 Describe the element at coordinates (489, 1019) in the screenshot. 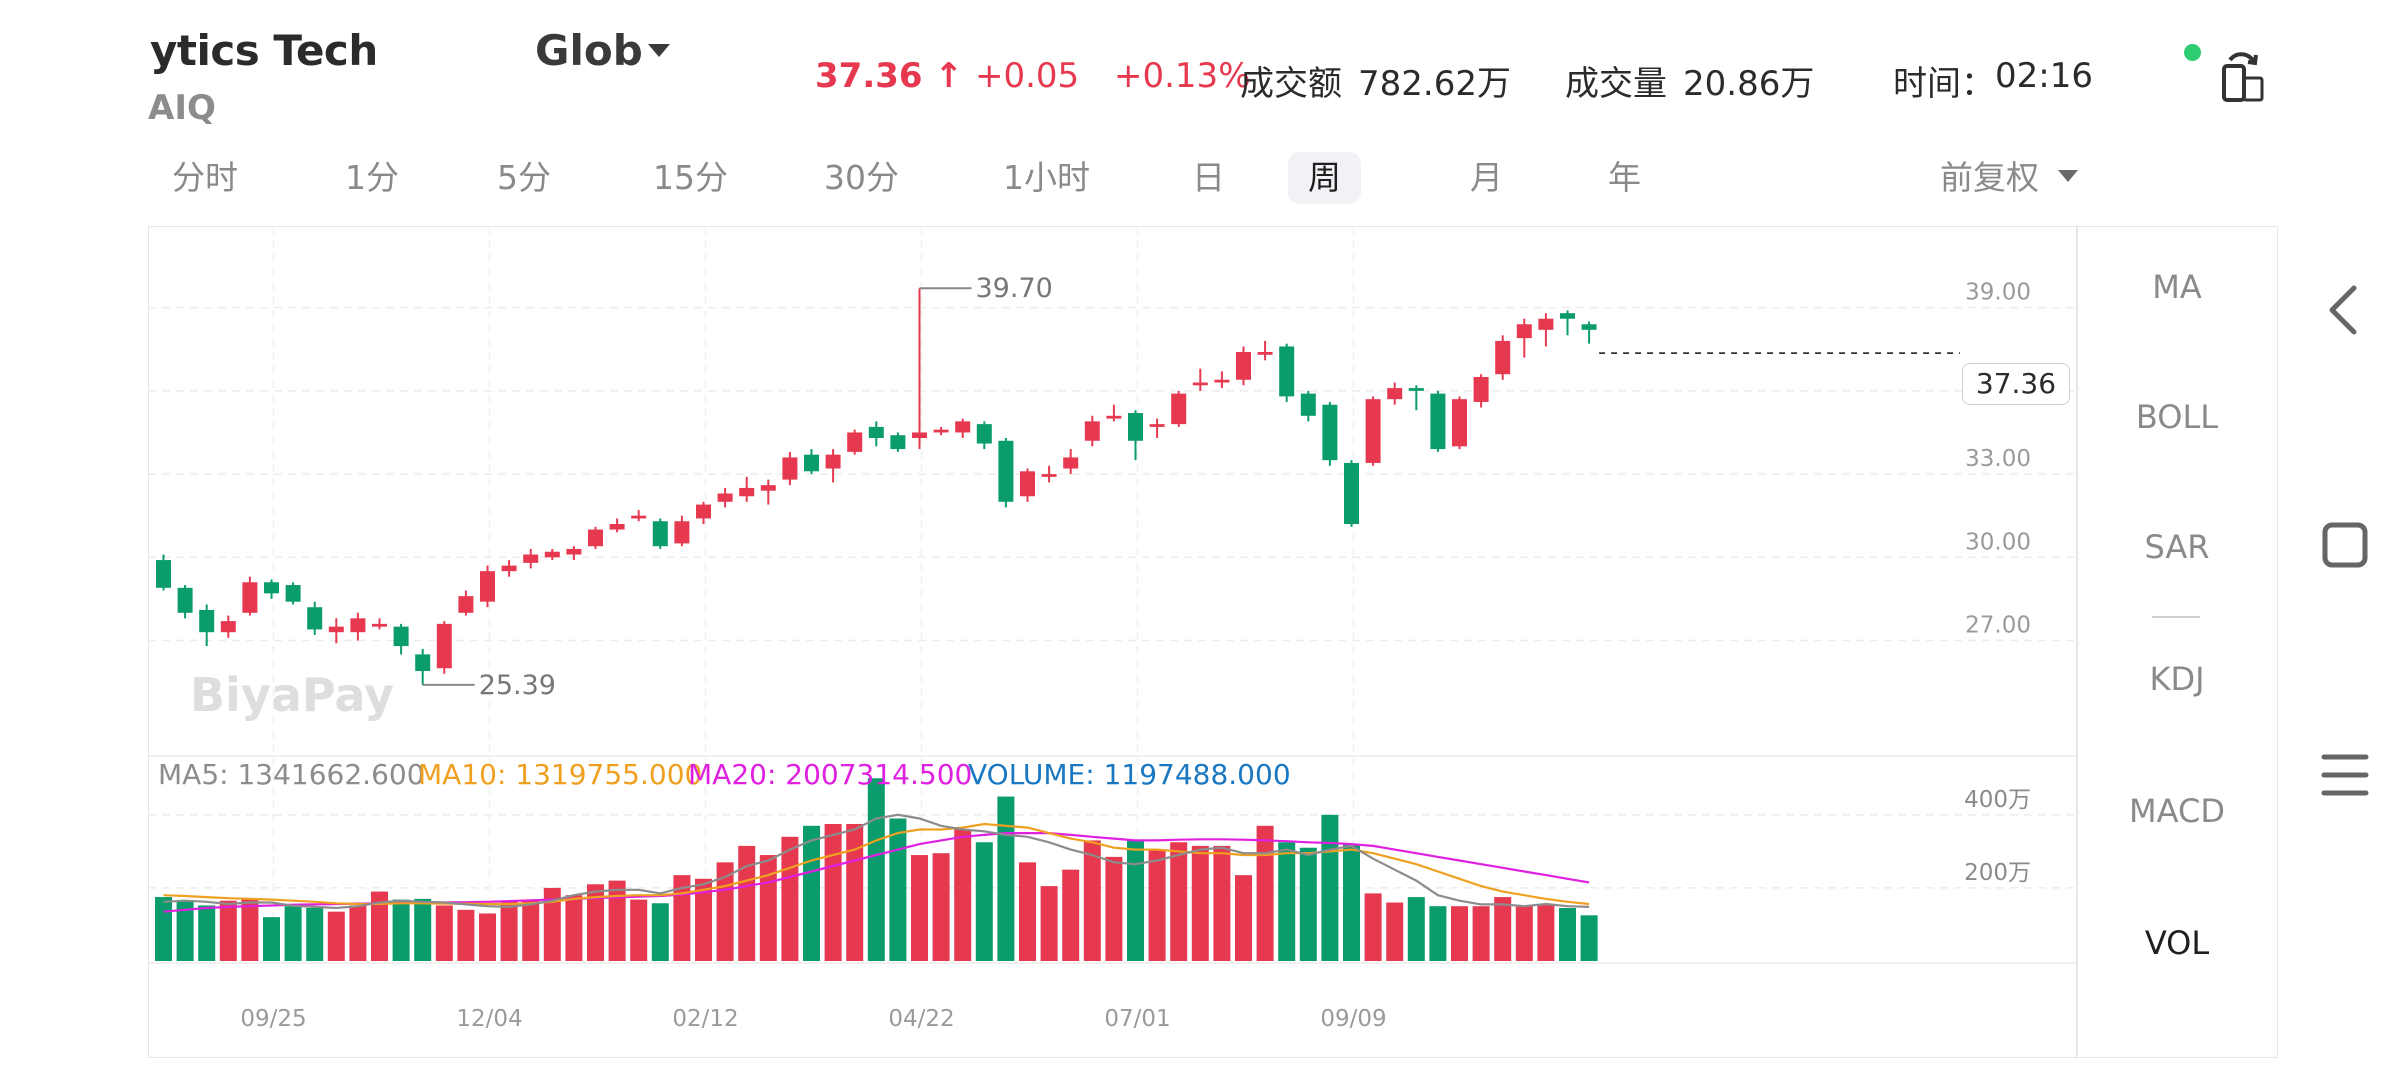

I see `x-tick-label: 12/04` at that location.